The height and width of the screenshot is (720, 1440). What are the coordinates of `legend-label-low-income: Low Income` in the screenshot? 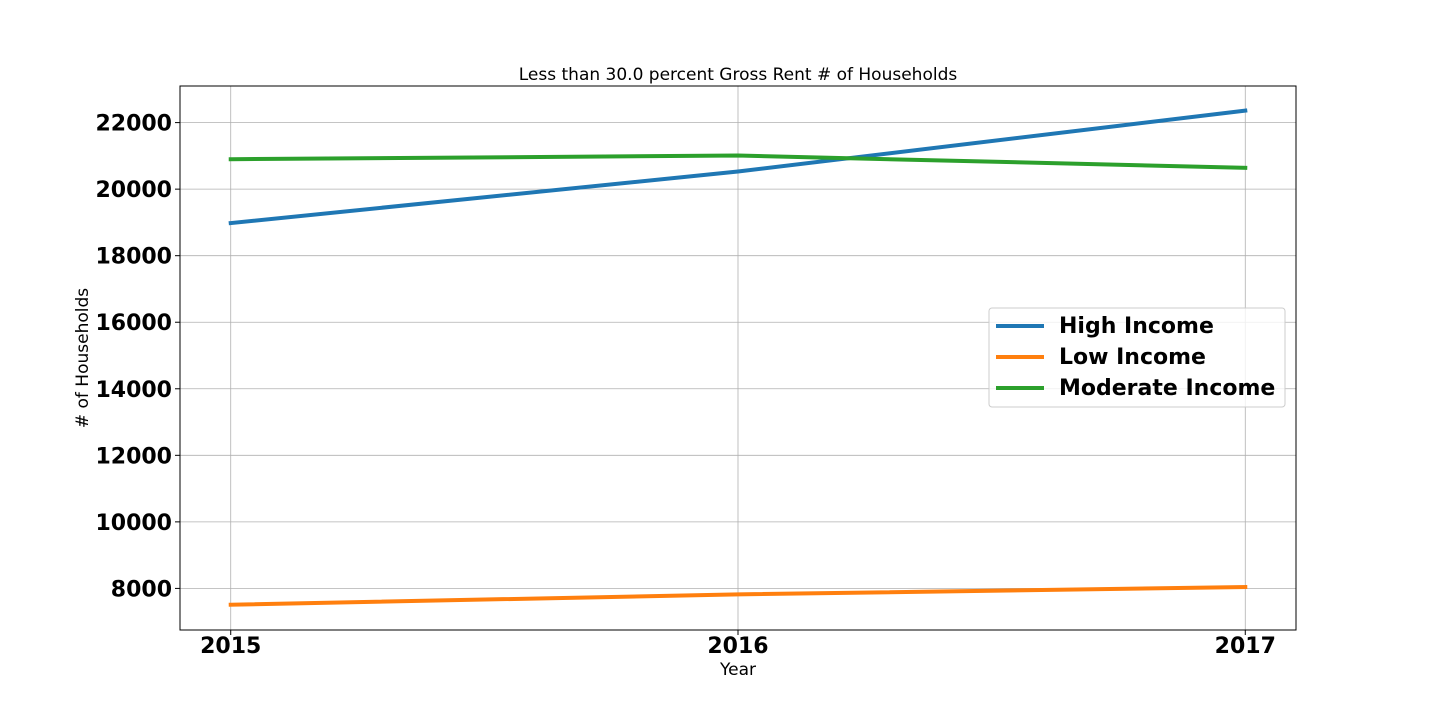 It's located at (1132, 357).